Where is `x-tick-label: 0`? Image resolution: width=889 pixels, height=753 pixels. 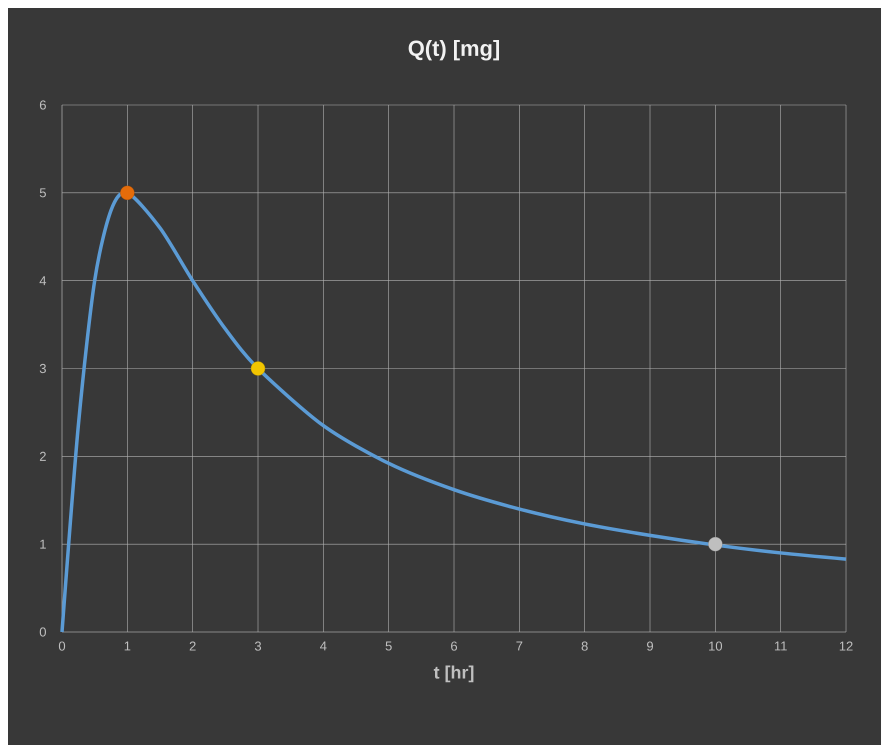
x-tick-label: 0 is located at coordinates (62, 646).